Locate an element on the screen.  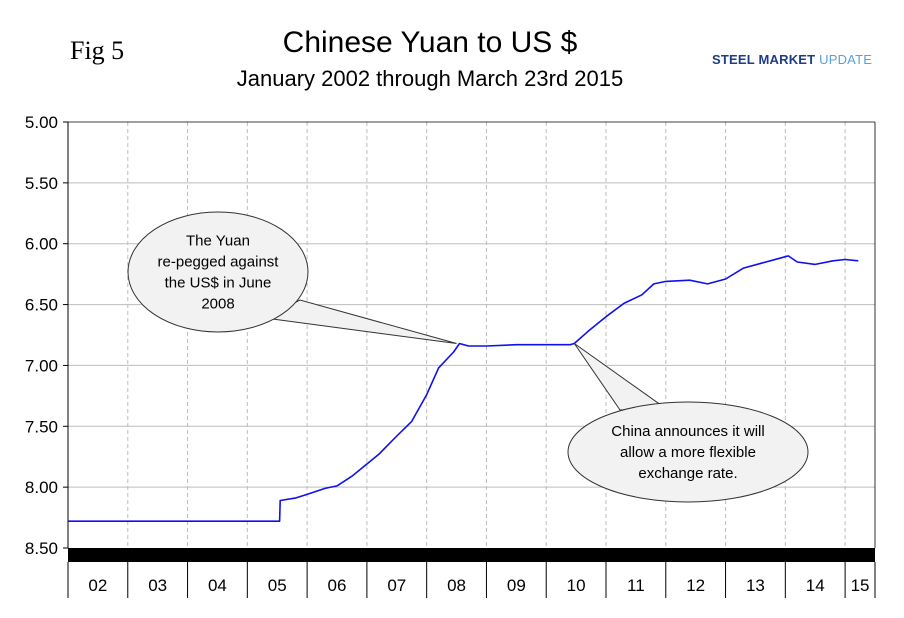
steel-market-update-logo: STEEL MARKET UPDATE is located at coordinates (792, 59).